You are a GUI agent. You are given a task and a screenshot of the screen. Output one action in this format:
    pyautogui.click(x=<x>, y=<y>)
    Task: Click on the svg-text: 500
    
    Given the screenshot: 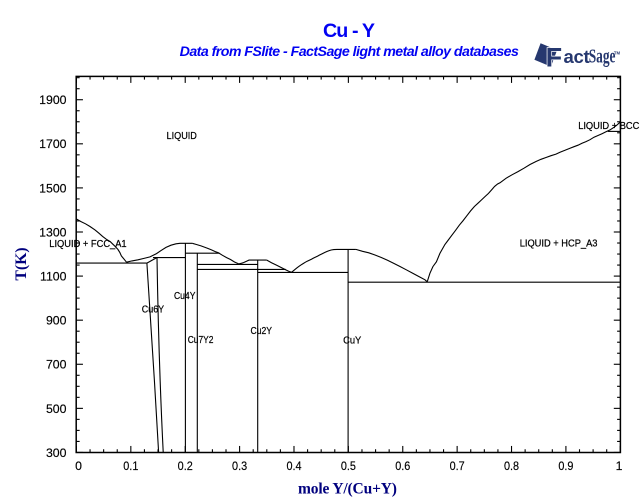 What is the action you would take?
    pyautogui.click(x=56, y=409)
    